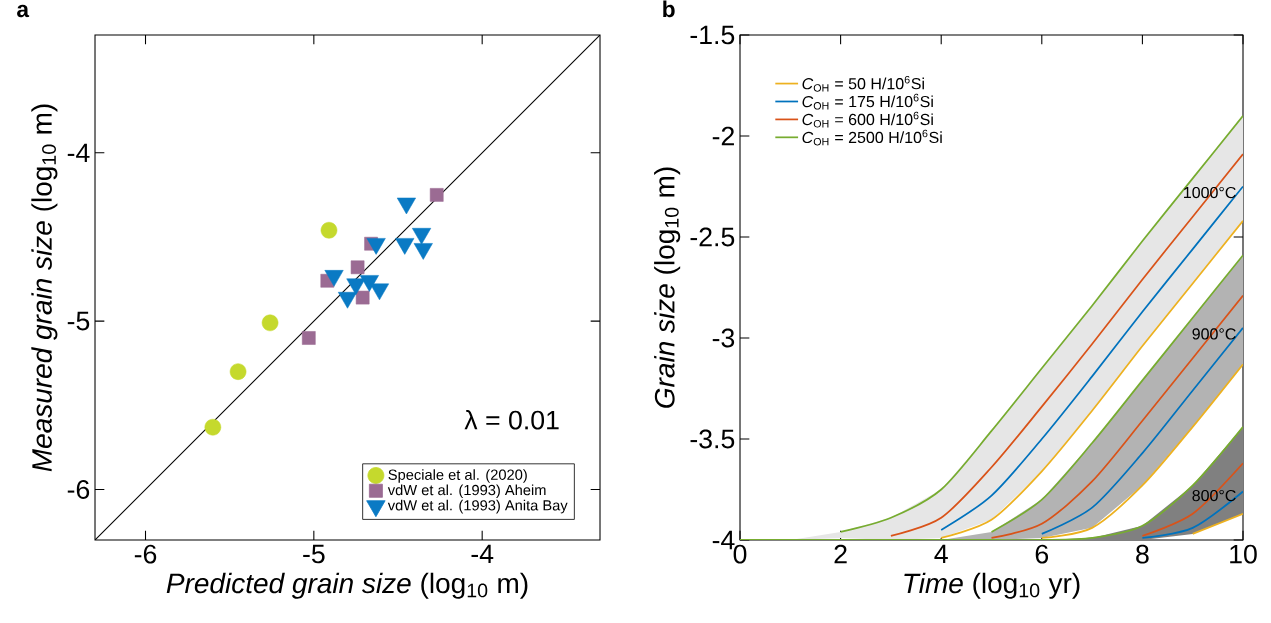  What do you see at coordinates (457, 476) in the screenshot?
I see `legend-label: Speciale et al. (2020)` at bounding box center [457, 476].